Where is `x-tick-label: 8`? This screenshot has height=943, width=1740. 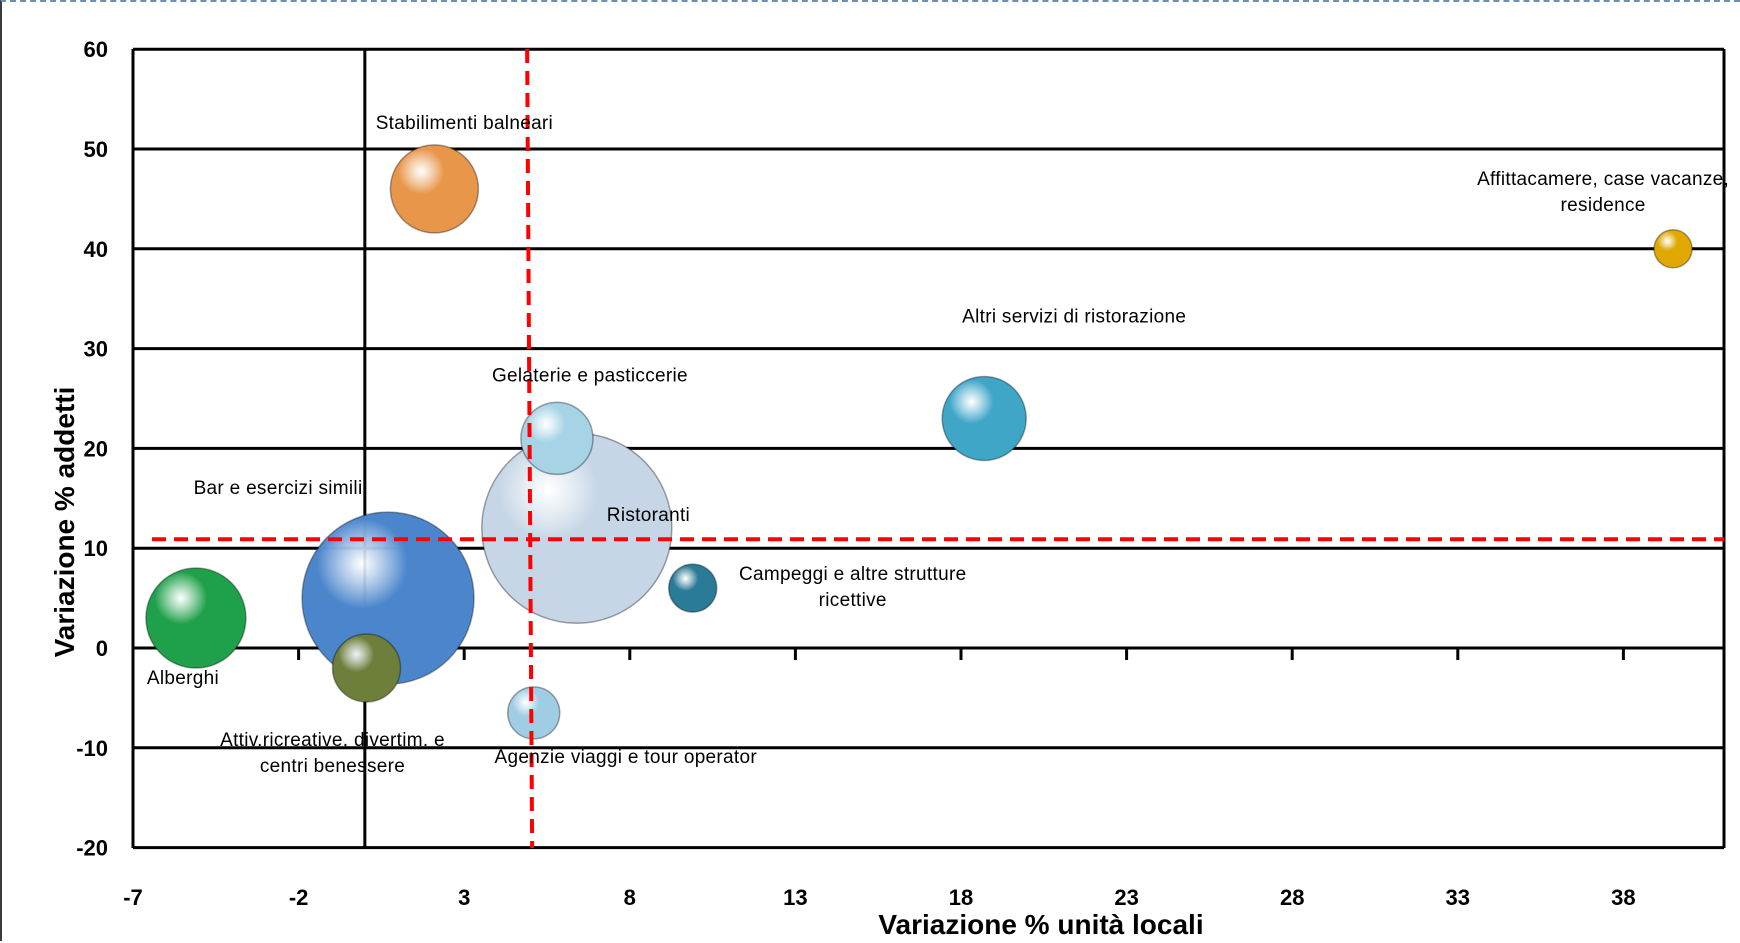
x-tick-label: 8 is located at coordinates (630, 897).